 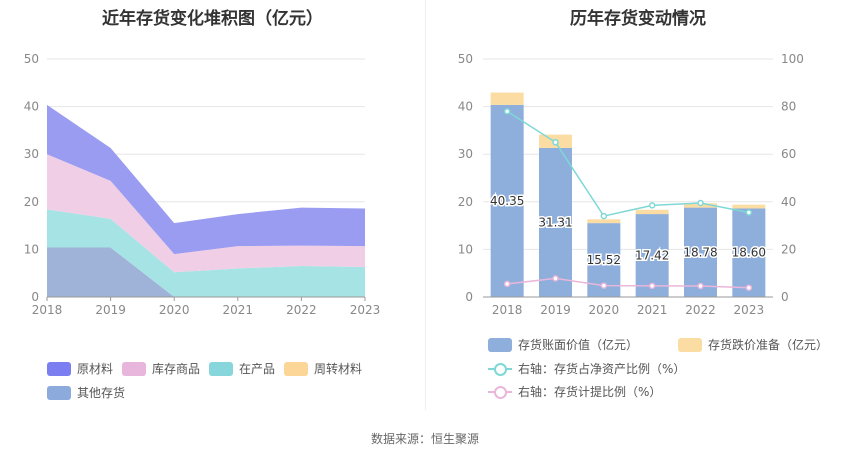 What do you see at coordinates (176, 369) in the screenshot?
I see `legend-label: 库存商品` at bounding box center [176, 369].